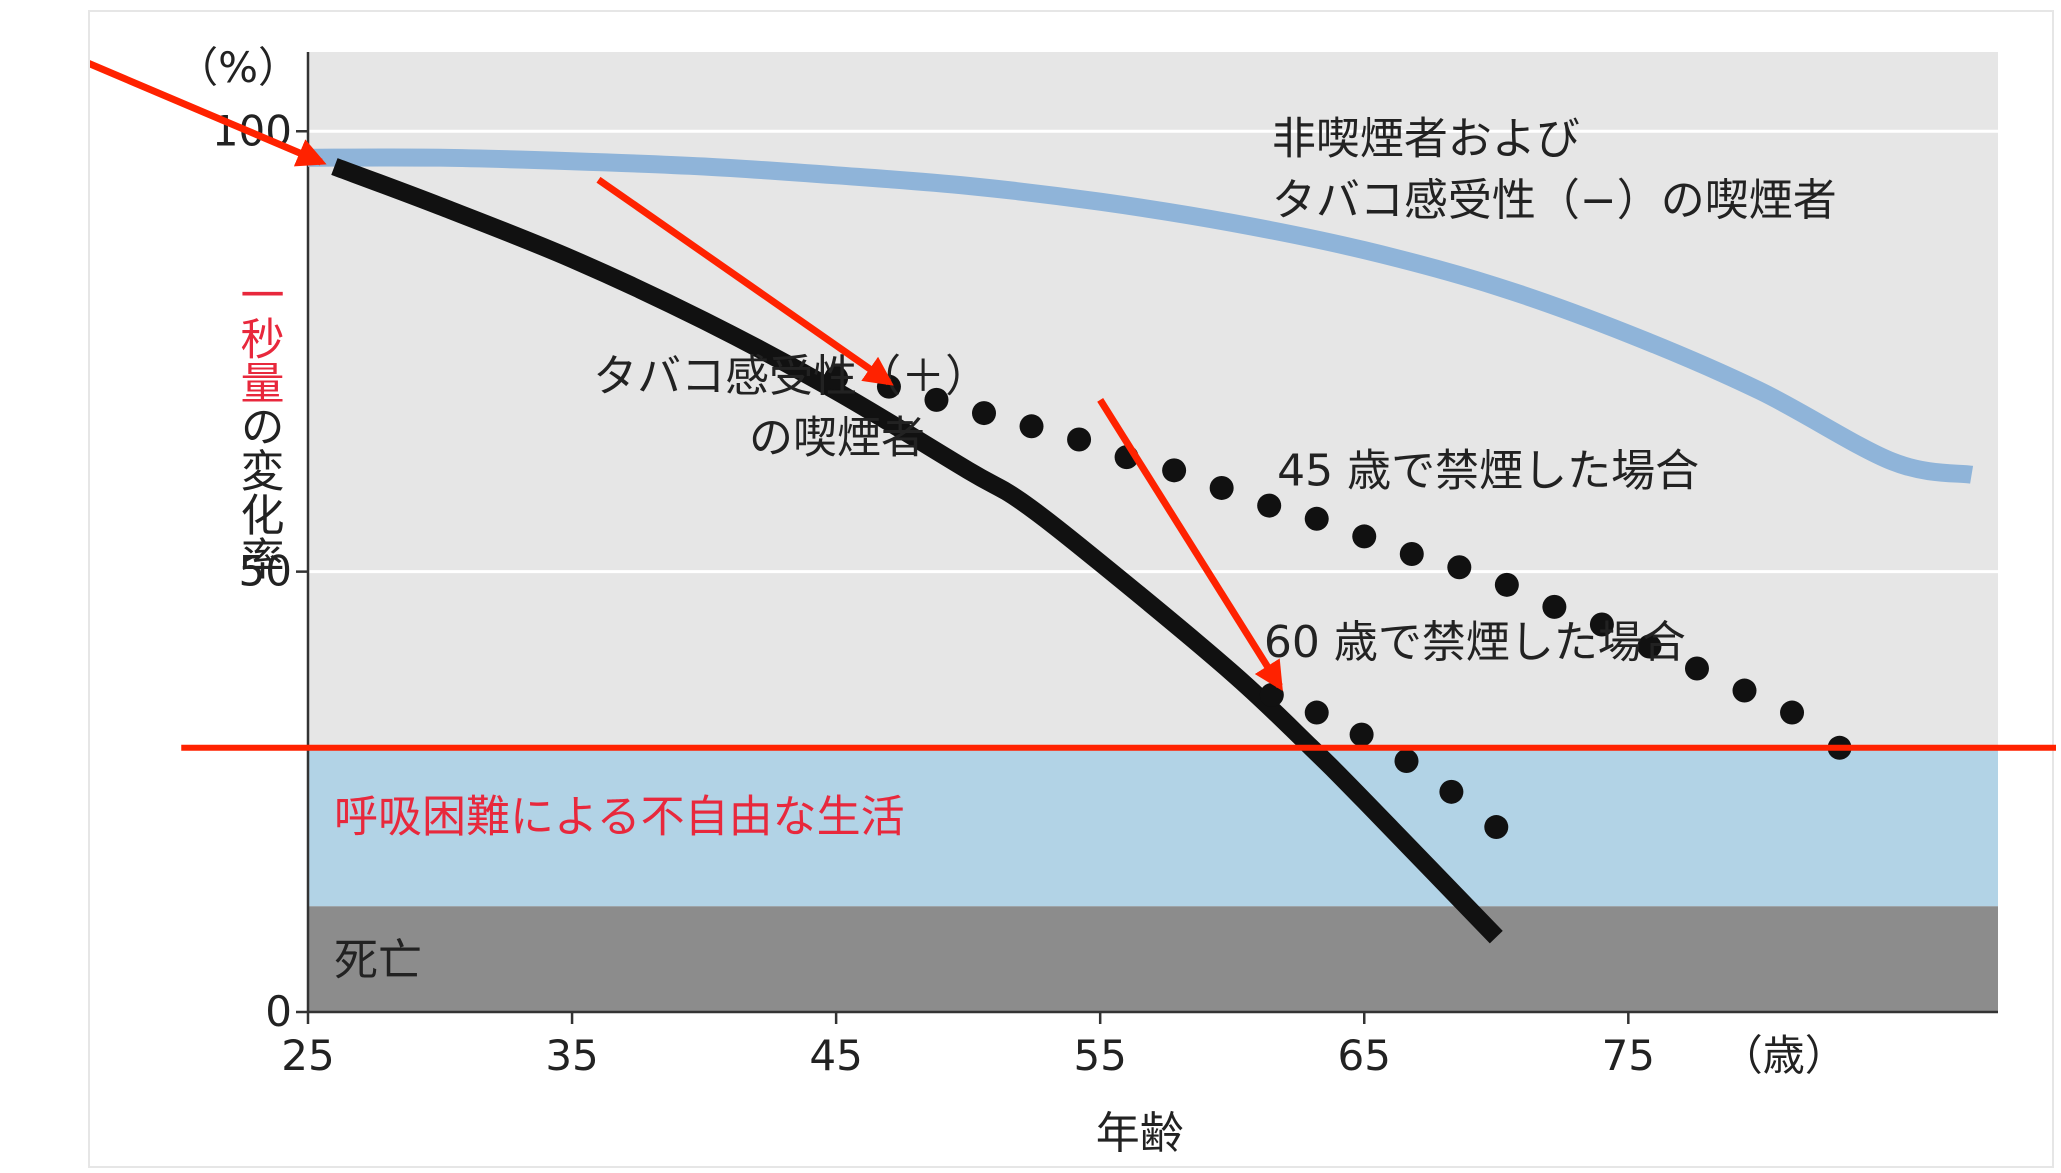  I want to click on x-tick-label-25: 25, so click(307, 1055).